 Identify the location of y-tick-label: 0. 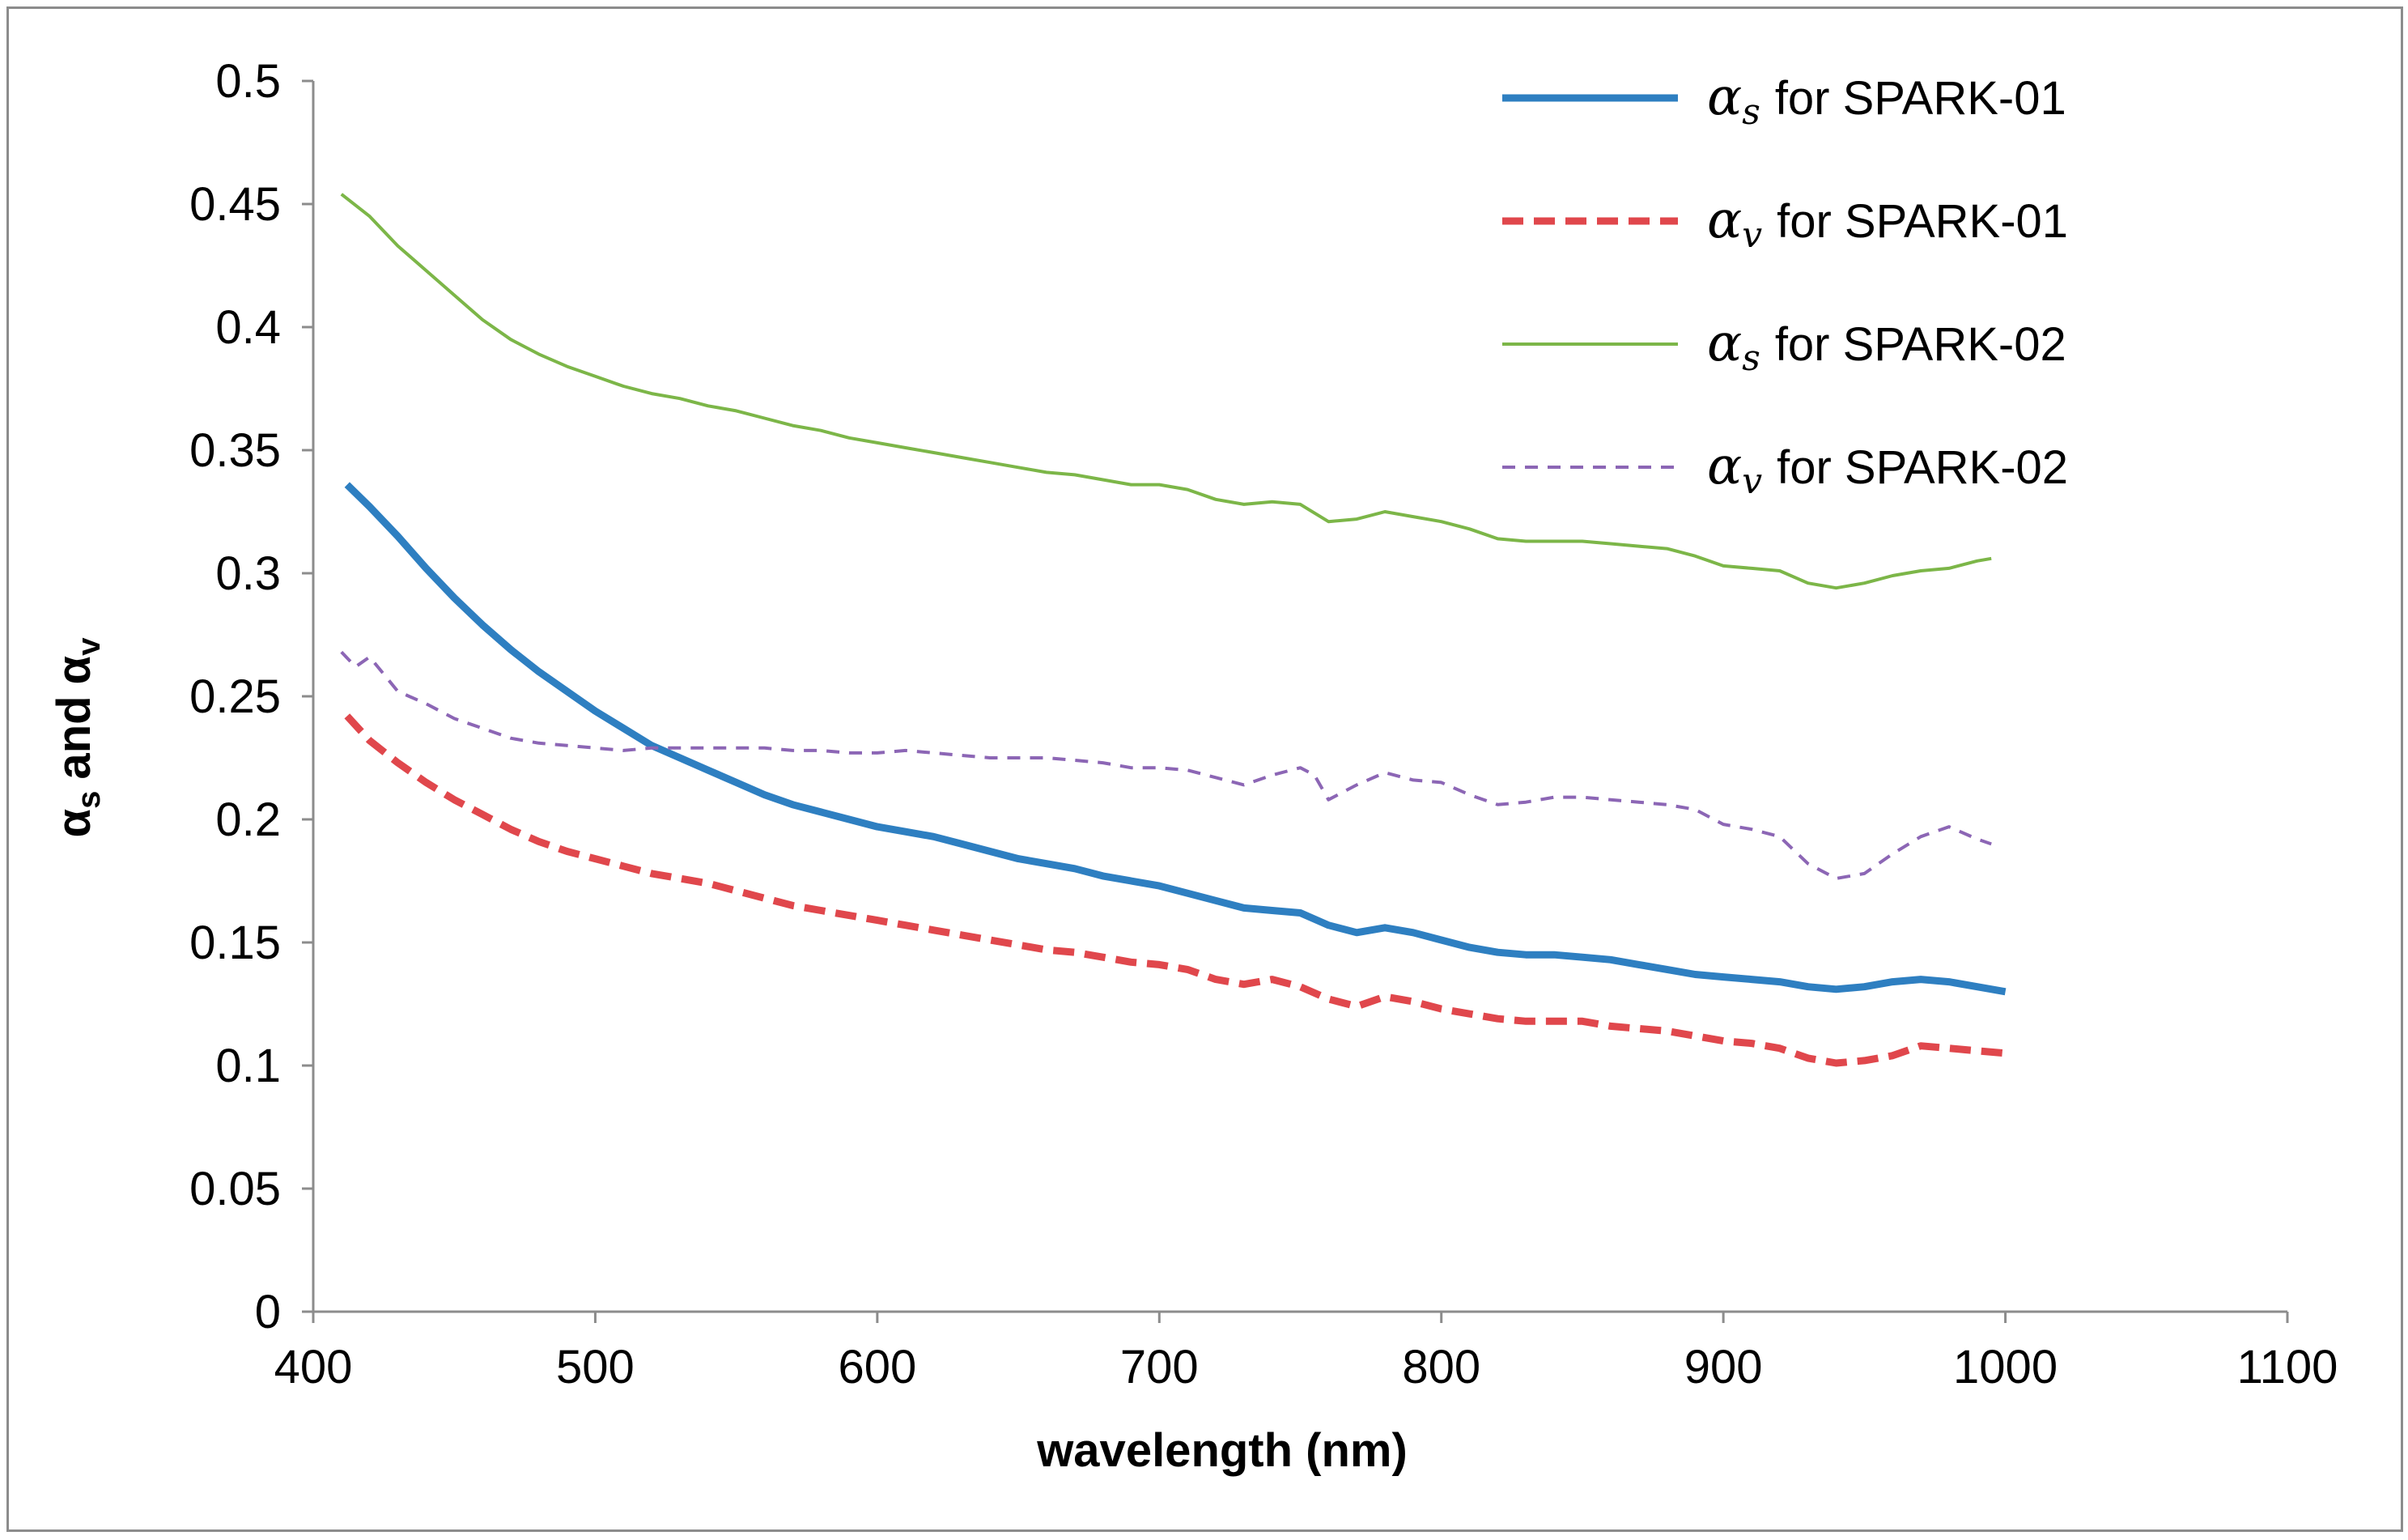
(268, 1312).